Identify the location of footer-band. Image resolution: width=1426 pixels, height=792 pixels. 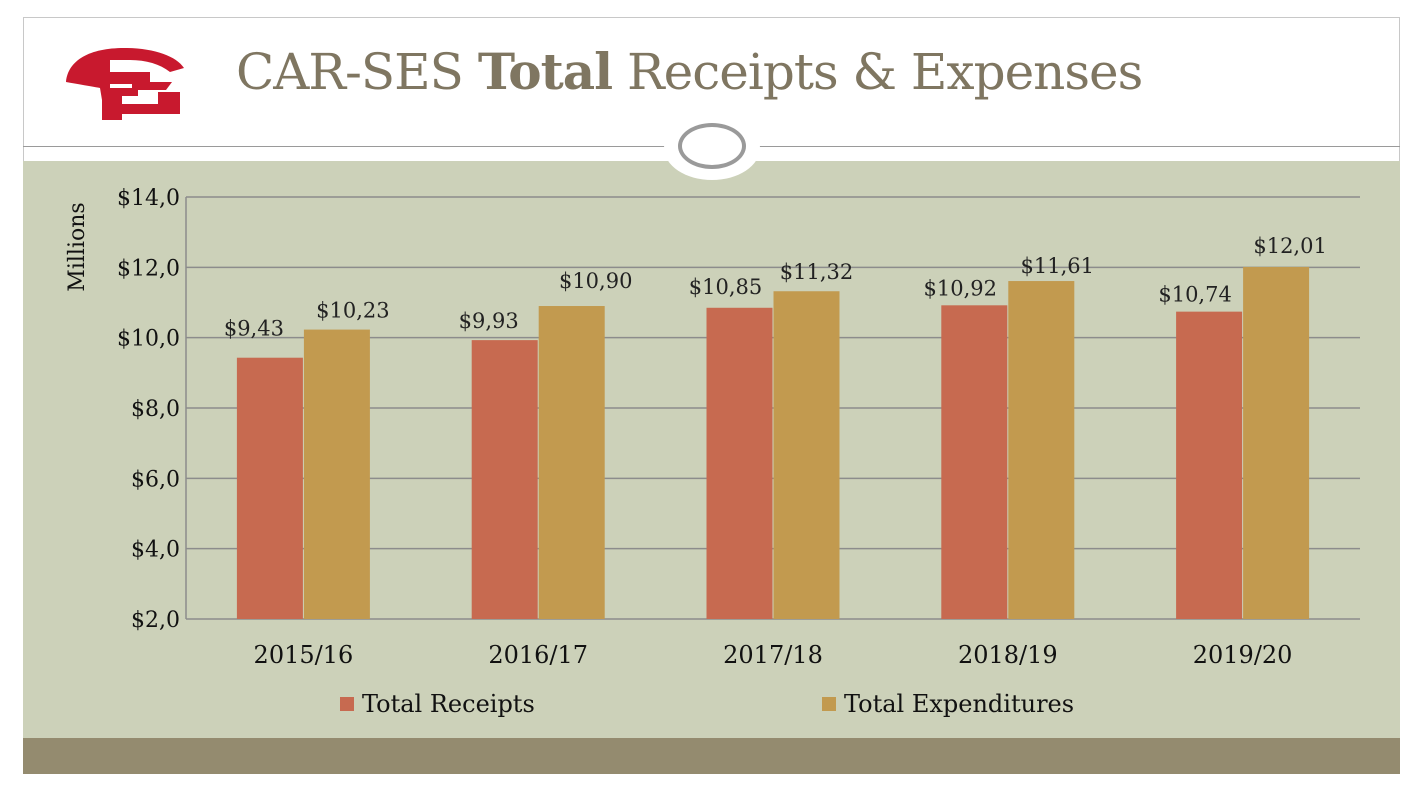
(711, 756).